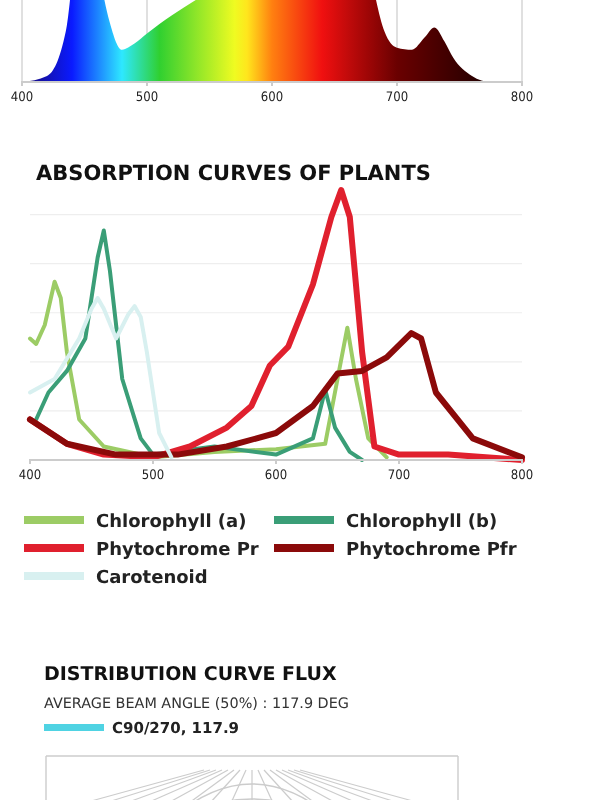 The width and height of the screenshot is (600, 800). Describe the element at coordinates (152, 579) in the screenshot. I see `legend-label: Carotenoid` at that location.